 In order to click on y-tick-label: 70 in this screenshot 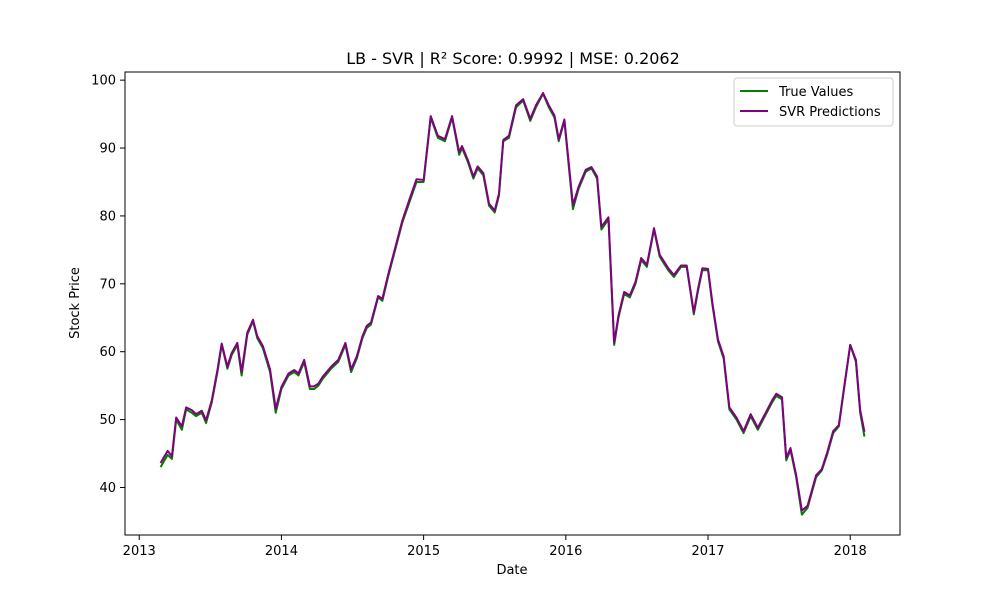, I will do `click(107, 284)`.